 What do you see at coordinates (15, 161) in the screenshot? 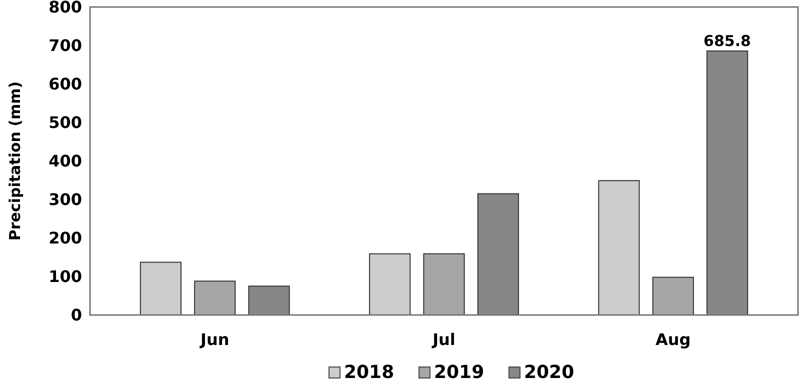
I see `y-axis-title: Precipitation (mm)` at bounding box center [15, 161].